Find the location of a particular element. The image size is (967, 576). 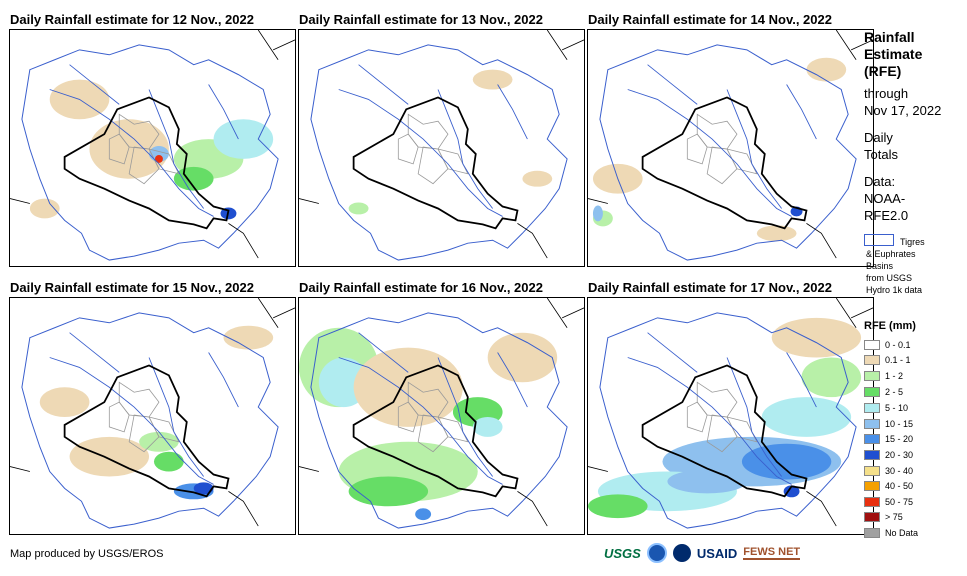

basin-outline-swatch is located at coordinates (879, 240).